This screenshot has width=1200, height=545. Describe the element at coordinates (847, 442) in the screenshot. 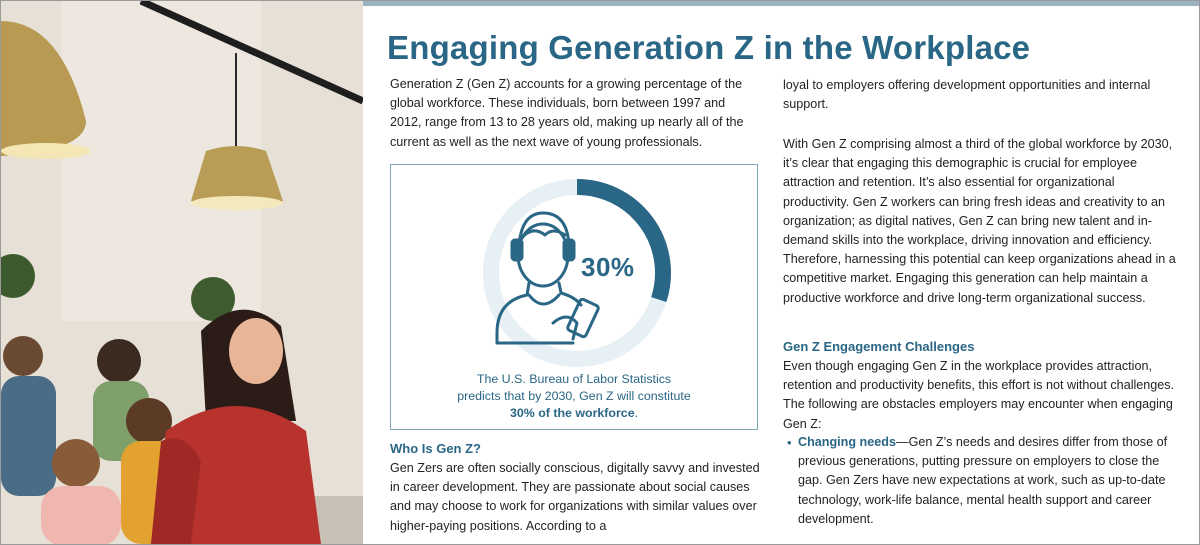

I see `bullet-lead: Changing needs` at that location.